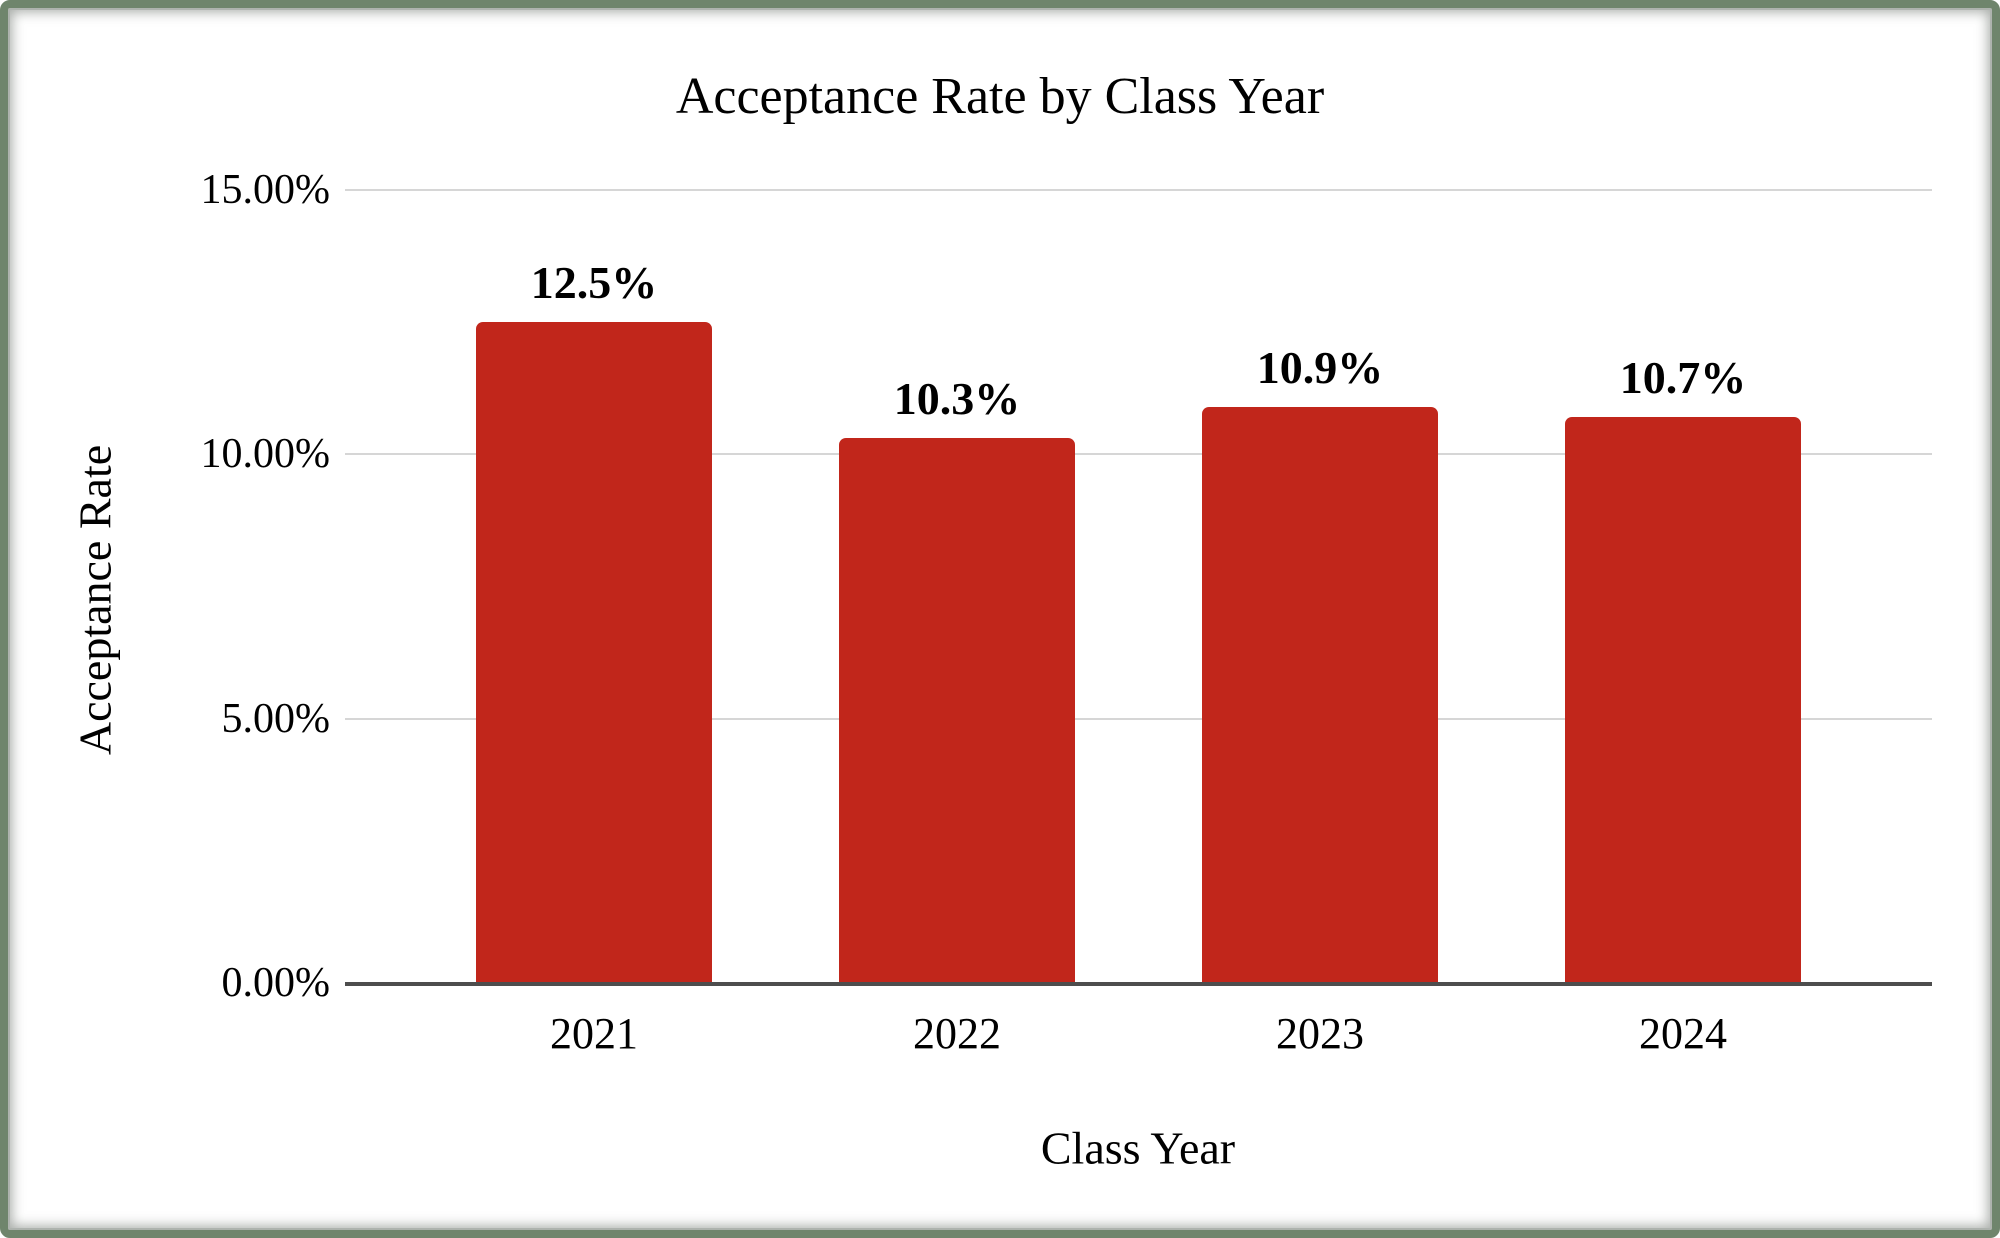 This screenshot has height=1238, width=2000. Describe the element at coordinates (957, 710) in the screenshot. I see `bar-2022` at that location.